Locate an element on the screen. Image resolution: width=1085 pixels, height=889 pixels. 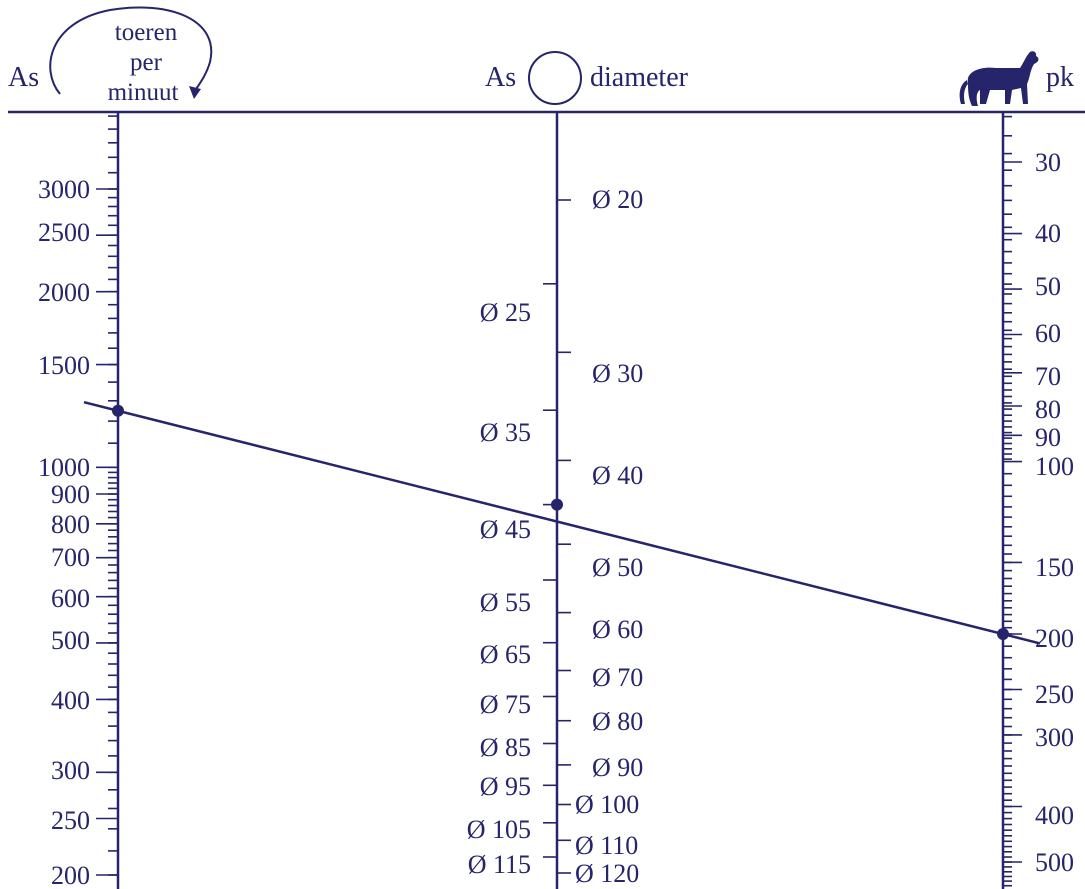
rotation-arrow-icon is located at coordinates (131, 50).